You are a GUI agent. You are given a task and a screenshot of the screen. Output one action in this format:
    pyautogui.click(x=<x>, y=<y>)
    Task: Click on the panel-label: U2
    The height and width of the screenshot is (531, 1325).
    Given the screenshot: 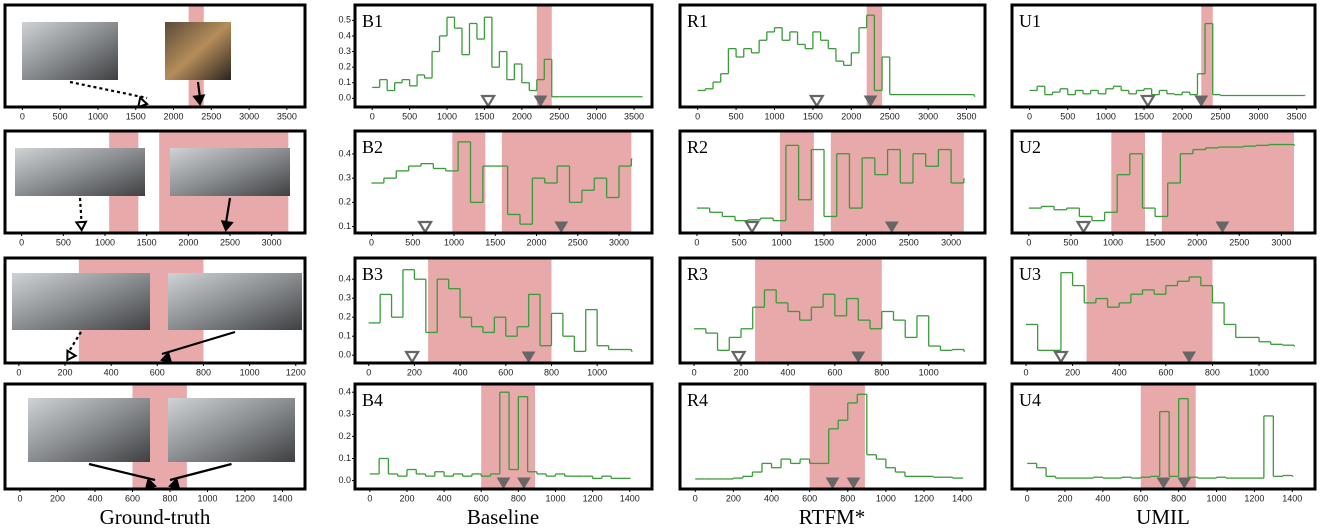 What is the action you would take?
    pyautogui.click(x=1030, y=147)
    